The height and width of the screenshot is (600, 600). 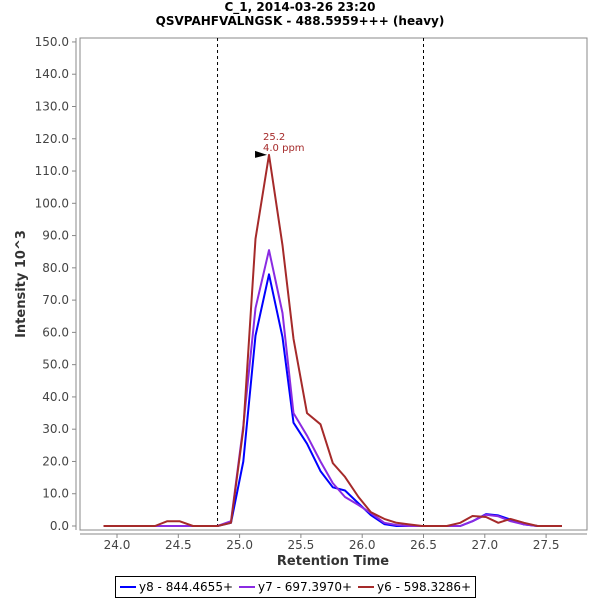 What do you see at coordinates (300, 21) in the screenshot?
I see `chart-subtitle: QSVPAHFVALNGSK - 488.5959+++ (heavy)` at bounding box center [300, 21].